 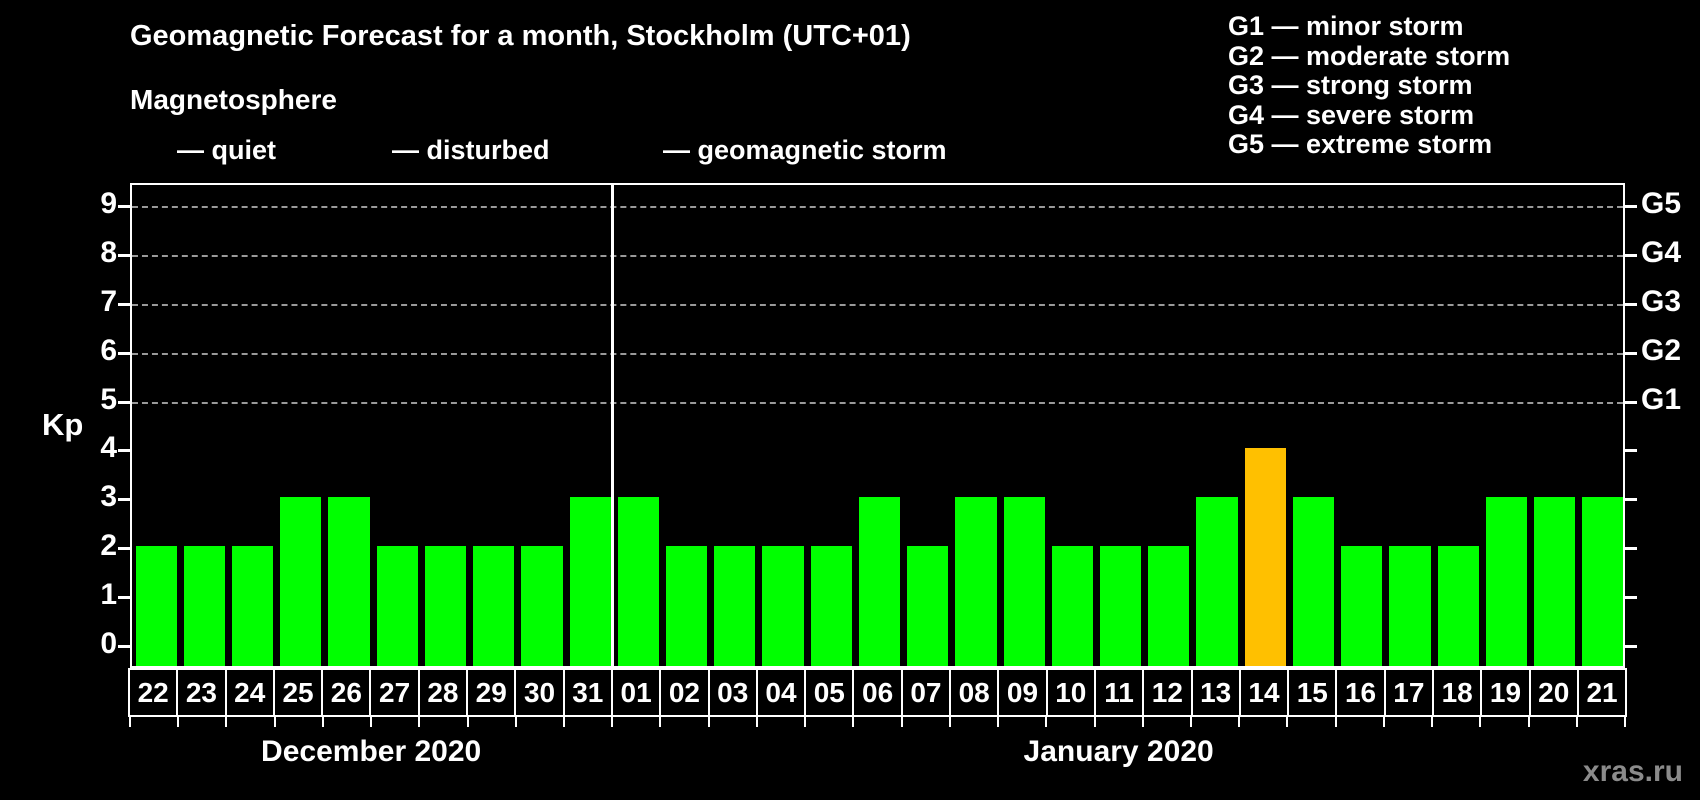 I want to click on y-tick-label-6: 6, so click(x=108, y=350).